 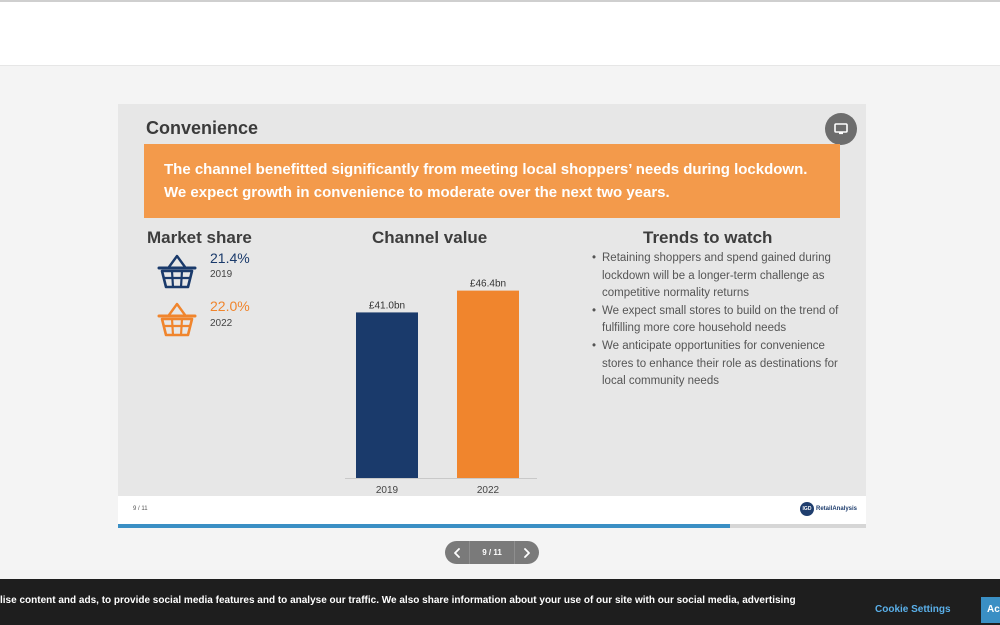 I want to click on previous-slide-button, so click(x=457, y=552).